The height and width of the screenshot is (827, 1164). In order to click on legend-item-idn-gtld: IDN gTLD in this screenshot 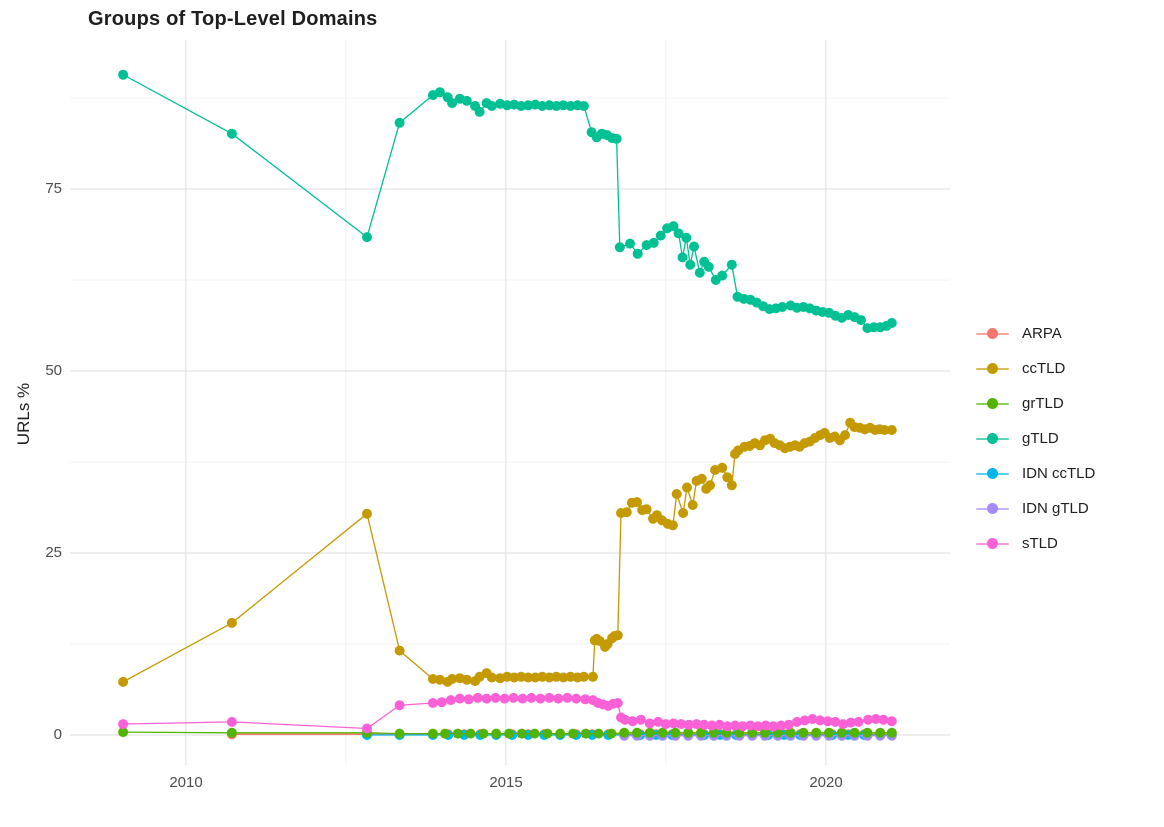, I will do `click(1035, 508)`.